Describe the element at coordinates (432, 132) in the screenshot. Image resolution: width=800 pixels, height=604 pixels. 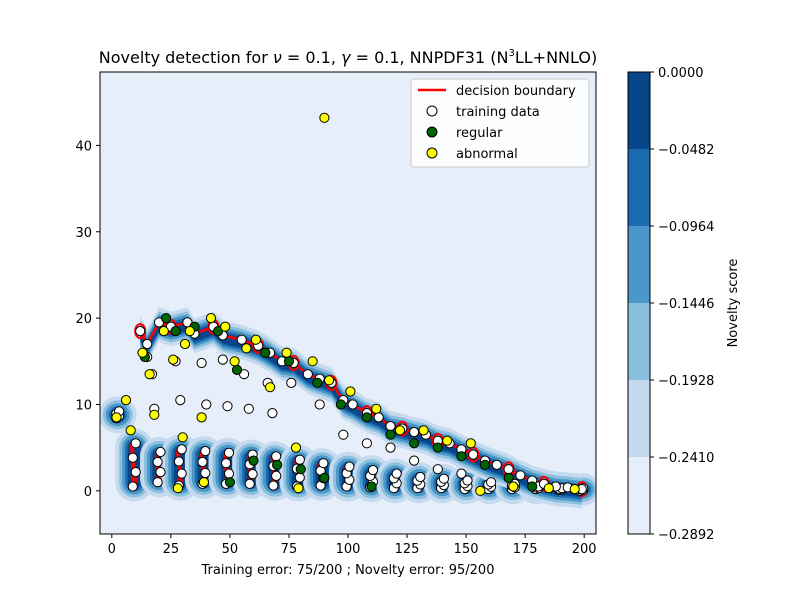
I see `legend-marker-regular` at that location.